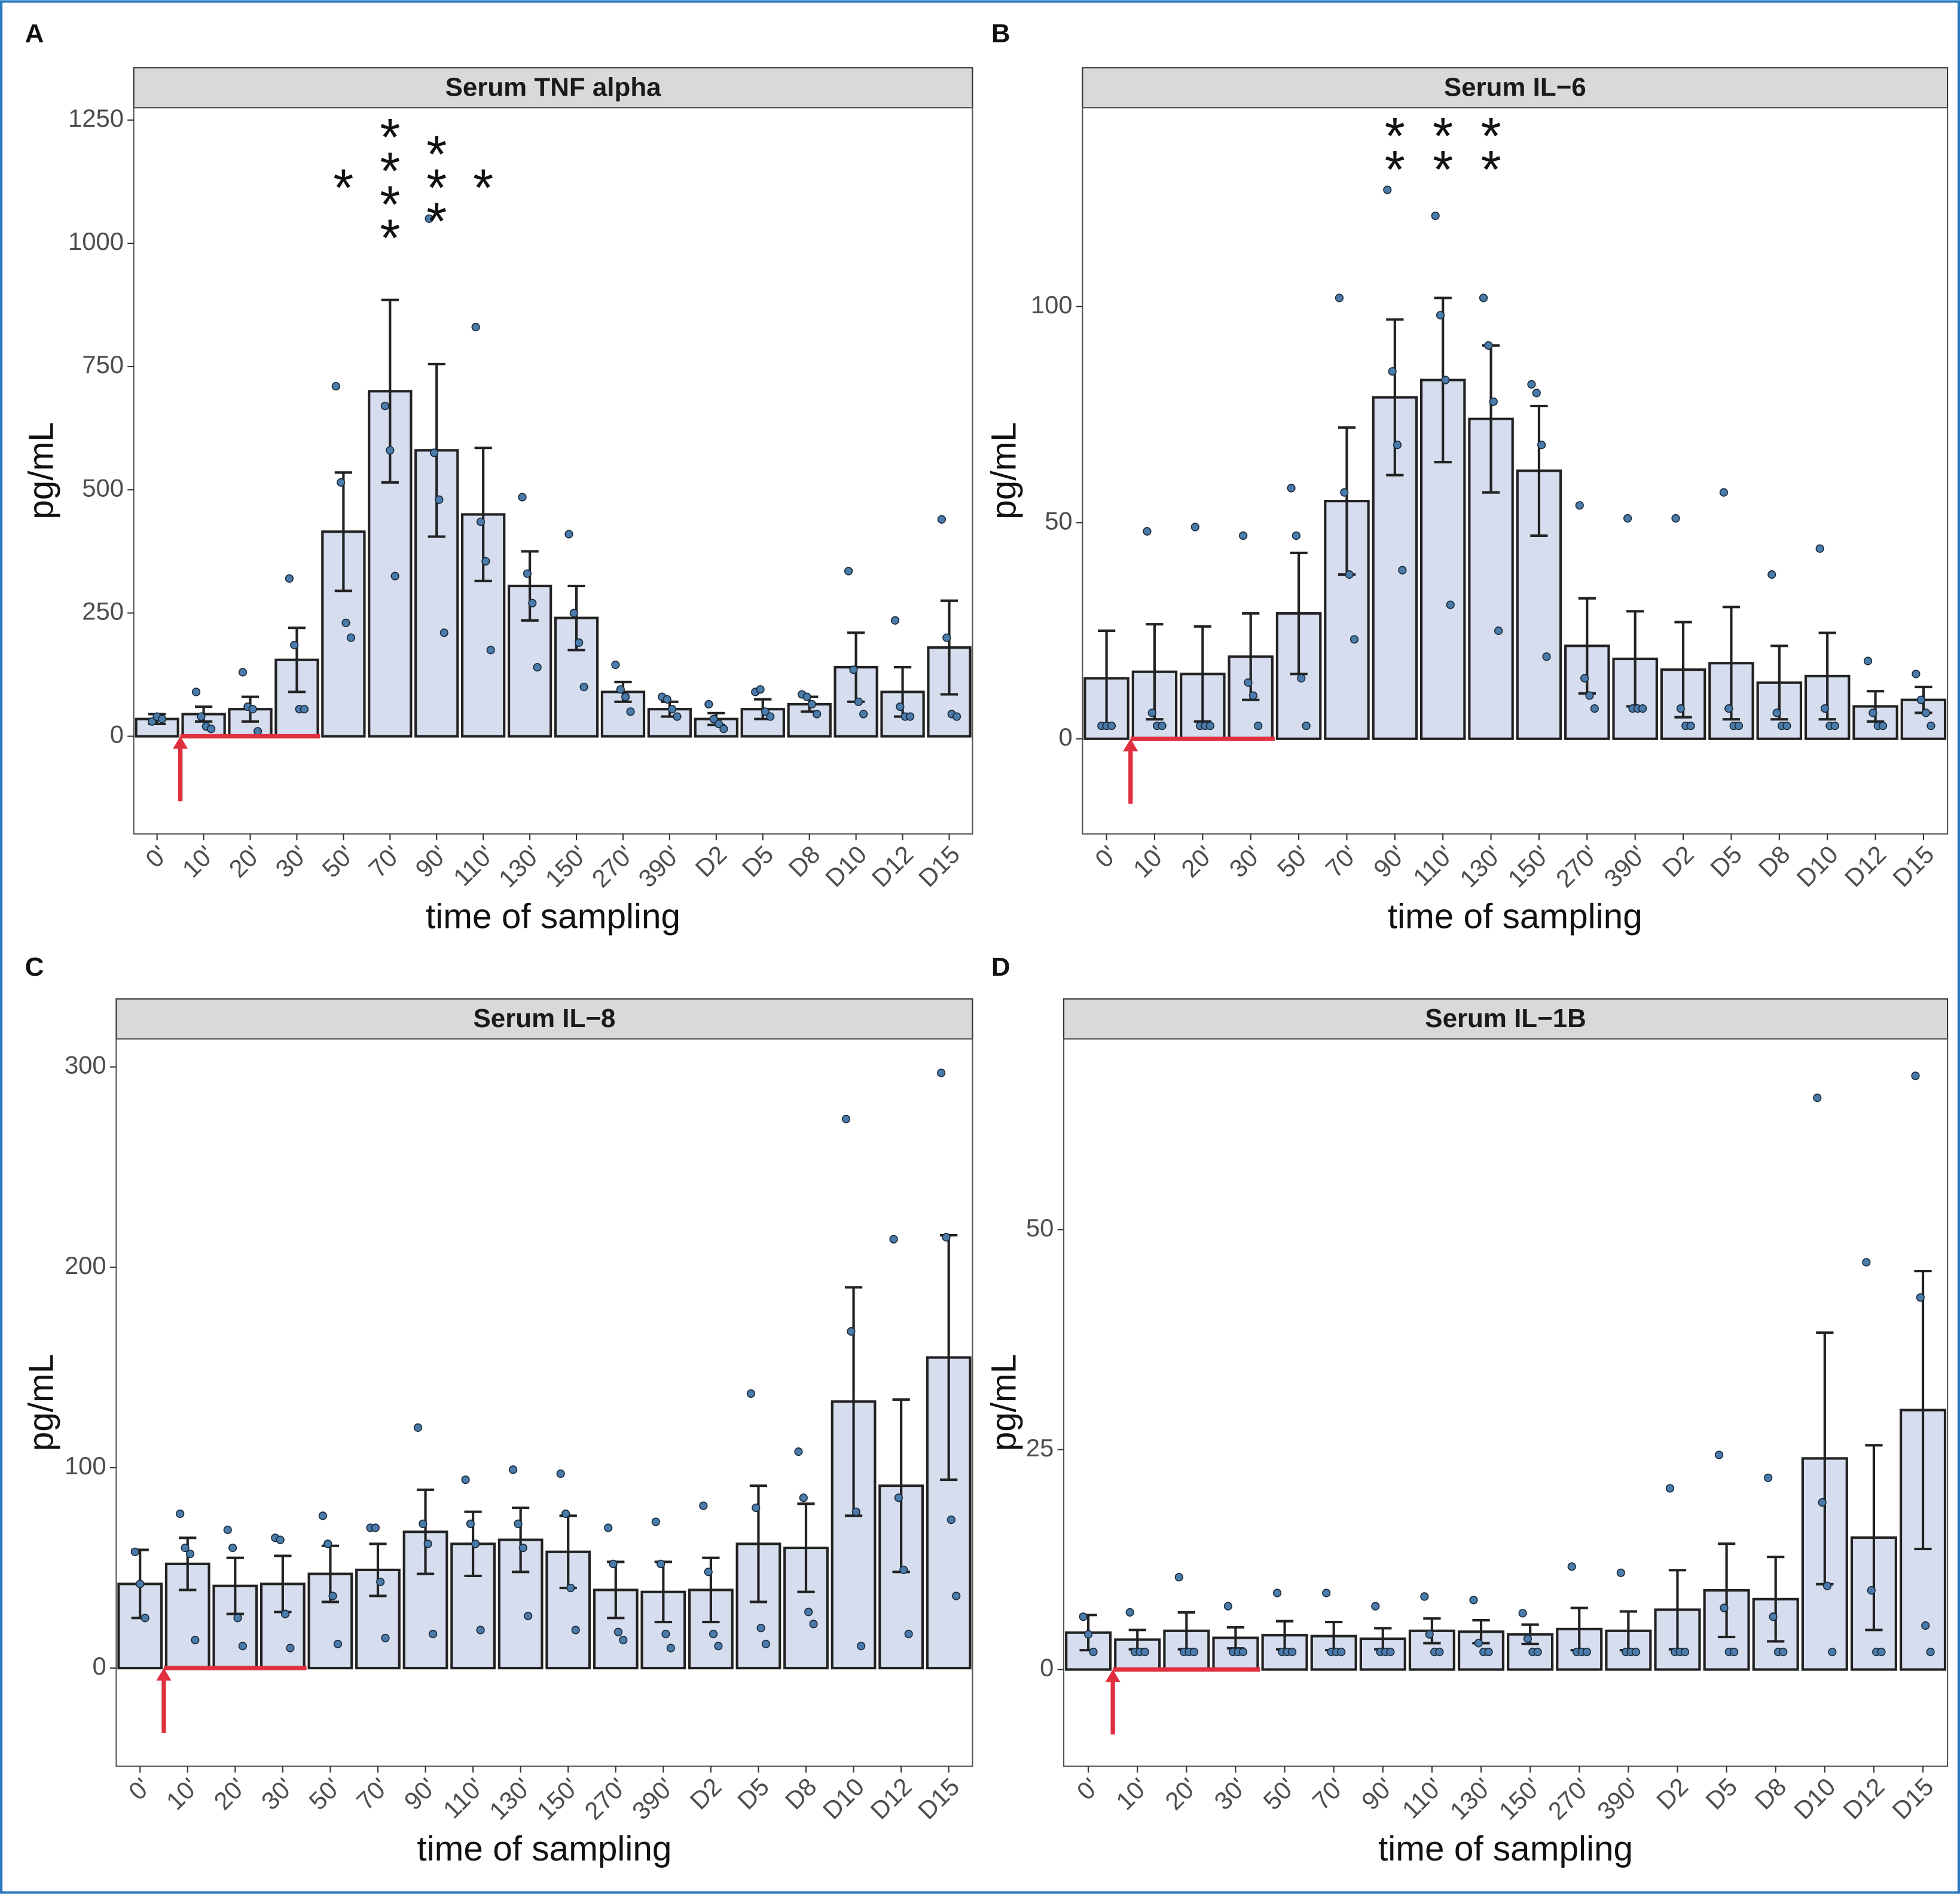 This screenshot has width=1960, height=1894. I want to click on y-tick-label: 1000, so click(96, 241).